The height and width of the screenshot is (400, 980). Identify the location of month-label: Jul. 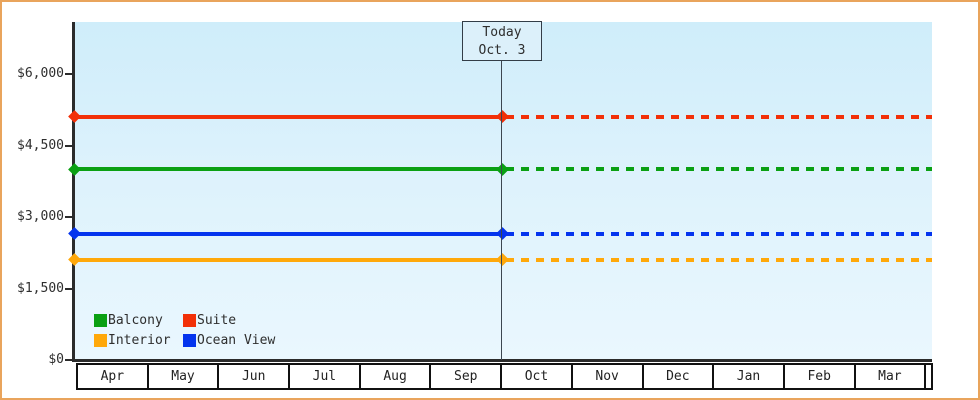
(324, 376).